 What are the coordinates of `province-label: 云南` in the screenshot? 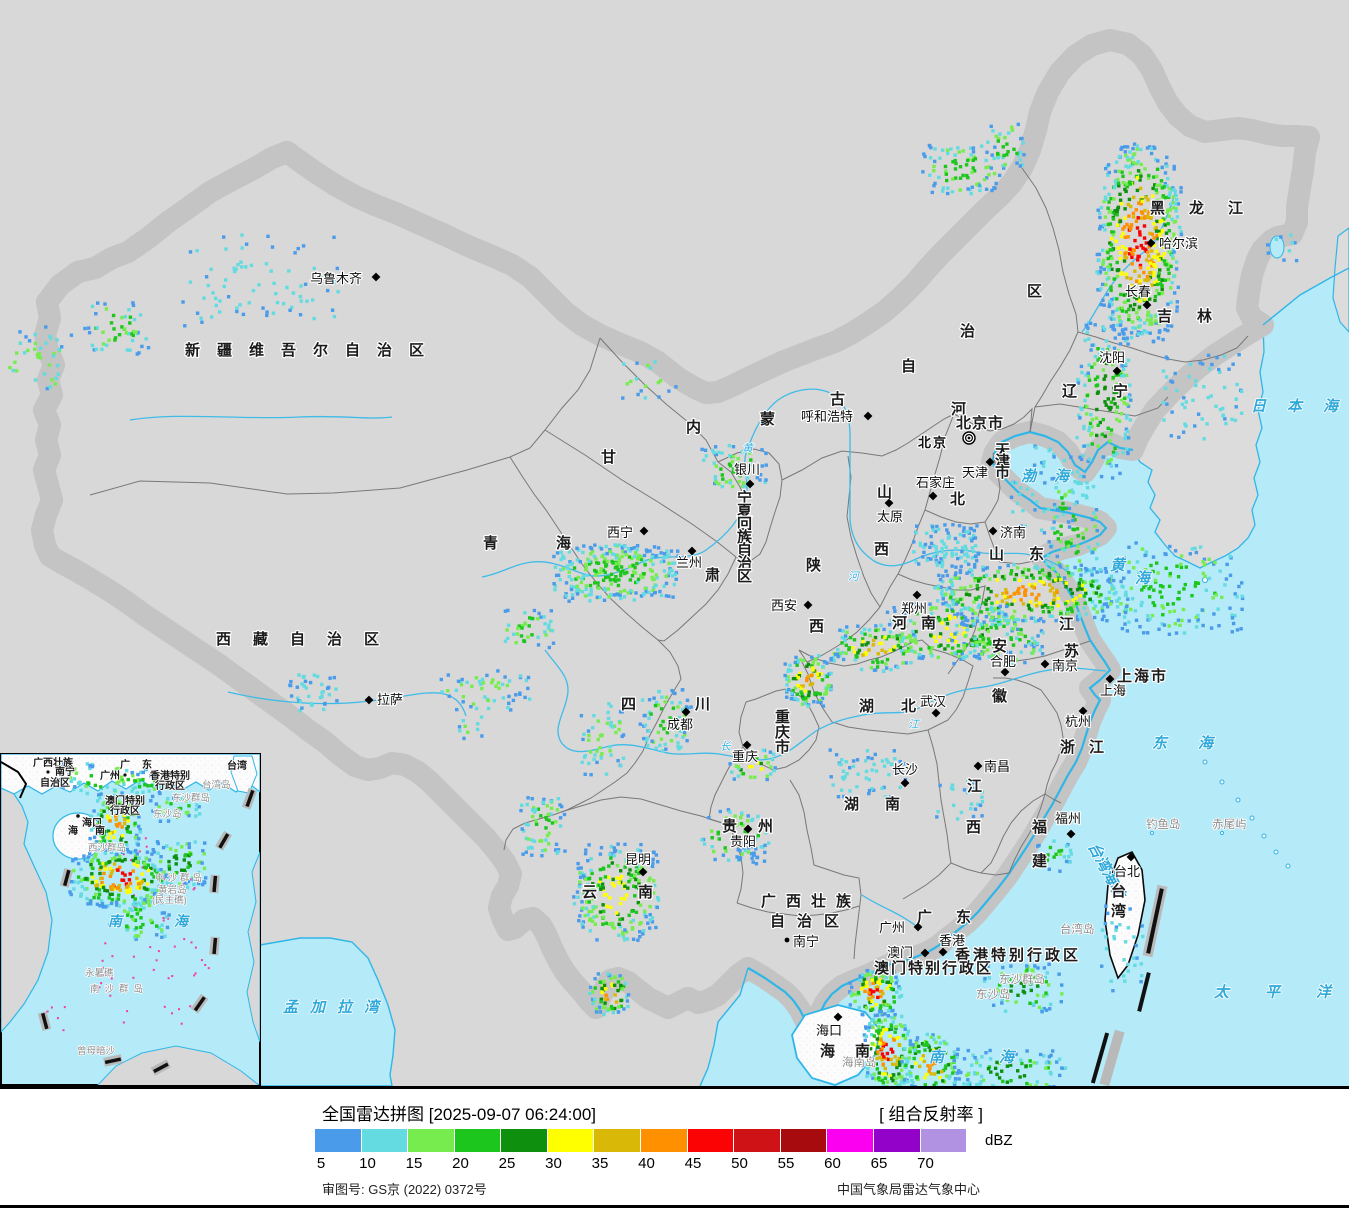 It's located at (638, 892).